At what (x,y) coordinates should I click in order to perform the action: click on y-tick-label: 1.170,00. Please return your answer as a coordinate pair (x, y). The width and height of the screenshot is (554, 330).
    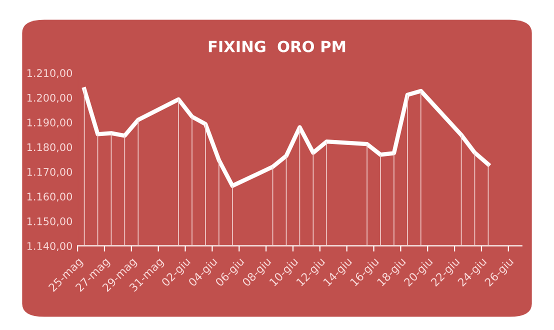
    Looking at the image, I should click on (49, 172).